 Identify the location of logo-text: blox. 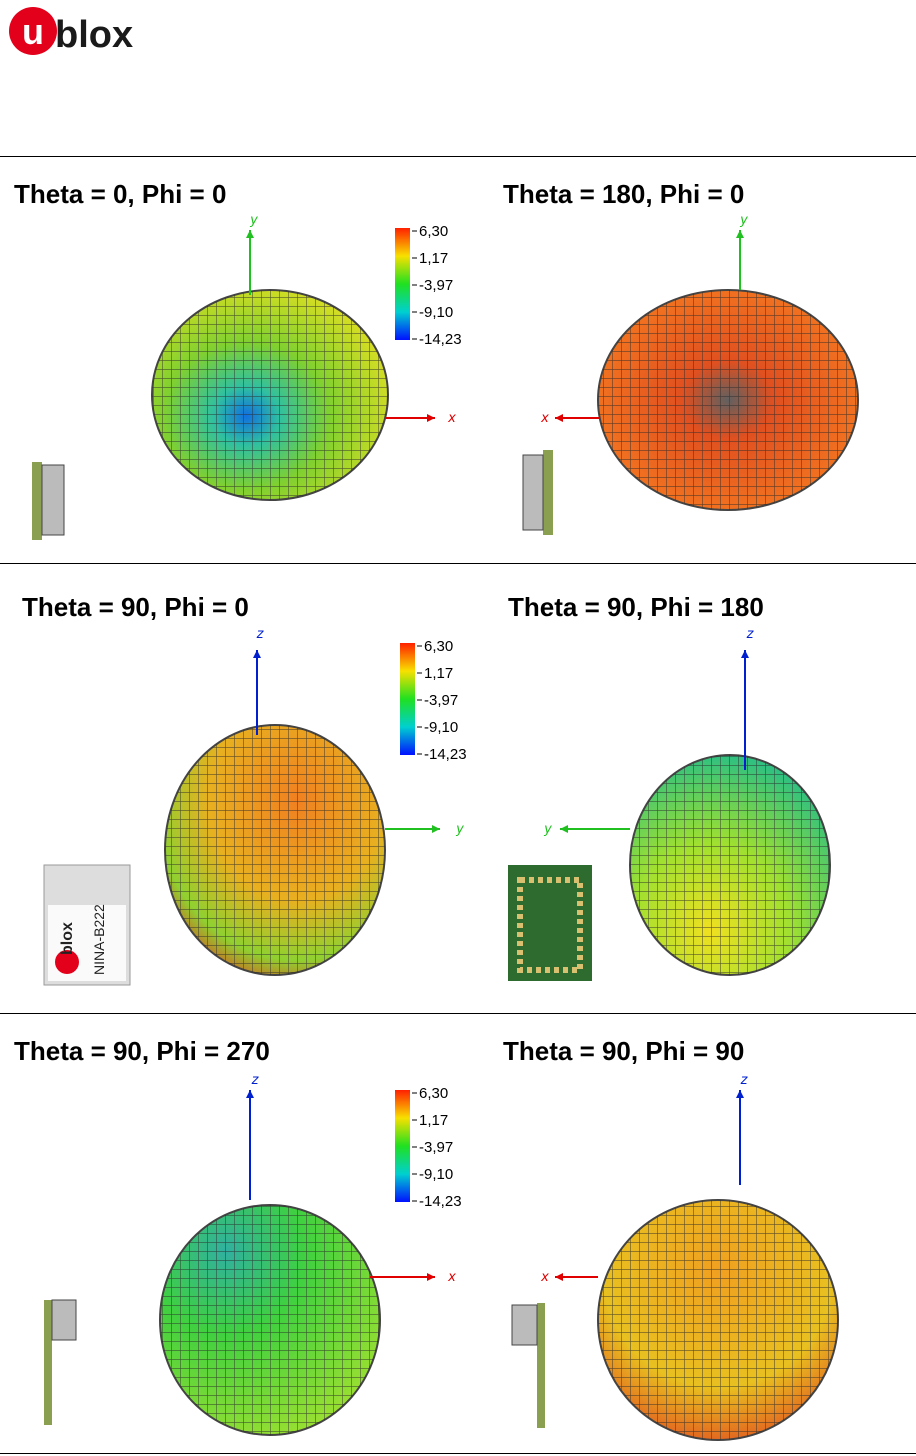
(94, 35).